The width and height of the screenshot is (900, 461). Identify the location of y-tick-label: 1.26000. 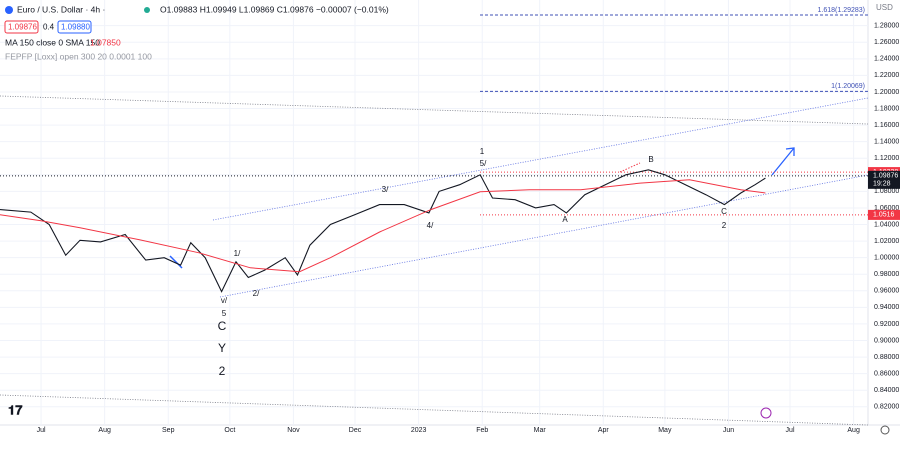
(886, 42).